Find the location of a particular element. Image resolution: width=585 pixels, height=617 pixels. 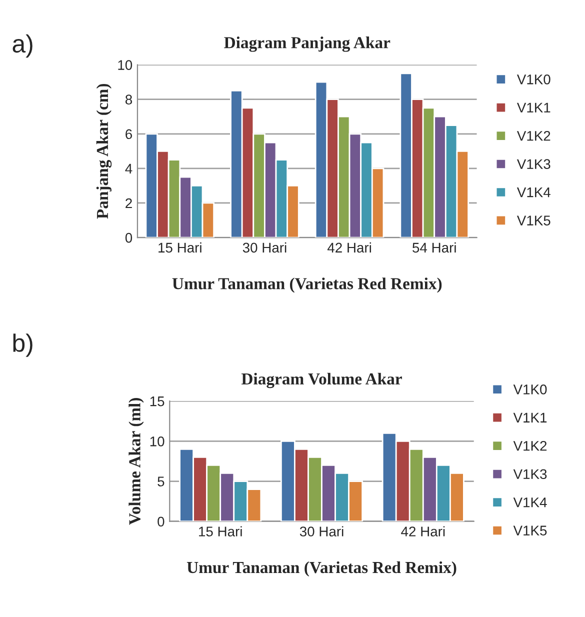

chart-title: Diagram Panjang Akar is located at coordinates (307, 44).